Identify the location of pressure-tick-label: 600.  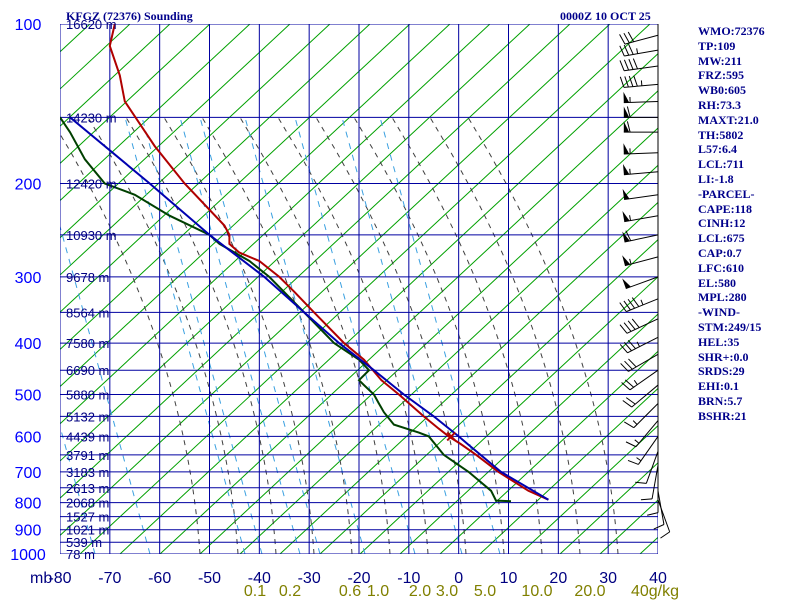
(28, 437).